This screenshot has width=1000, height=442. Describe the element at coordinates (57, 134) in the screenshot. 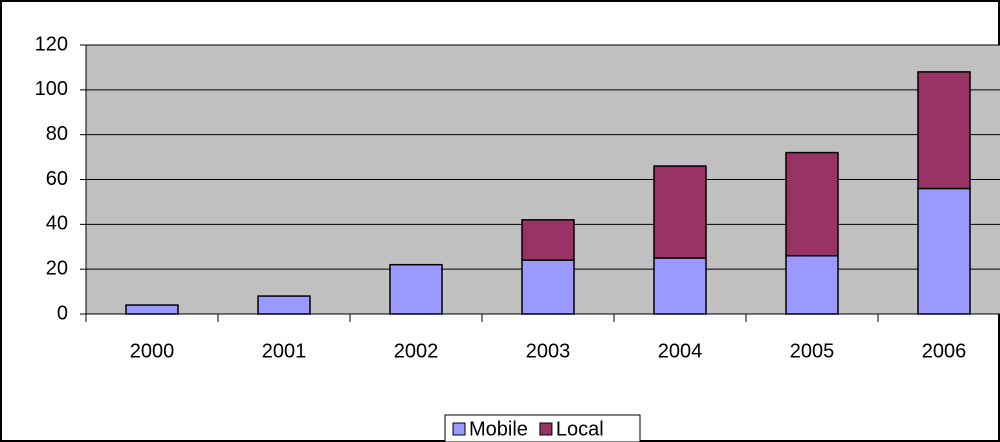

I see `y-tick-label: 80` at that location.